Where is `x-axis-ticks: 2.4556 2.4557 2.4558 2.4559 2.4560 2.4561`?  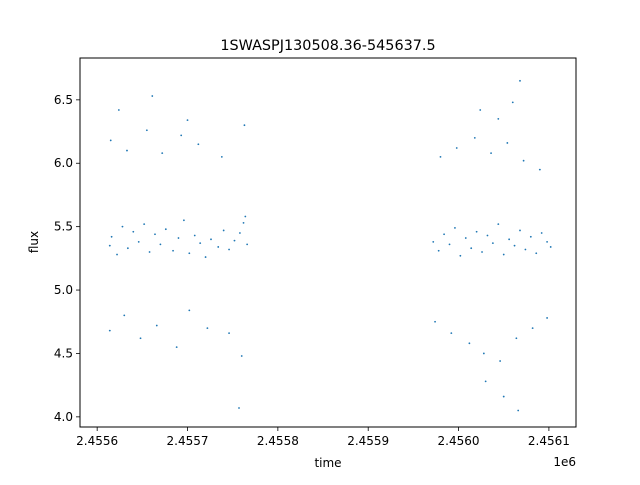
x-axis-ticks: 2.4556 2.4557 2.4558 2.4559 2.4560 2.4561 is located at coordinates (323, 437).